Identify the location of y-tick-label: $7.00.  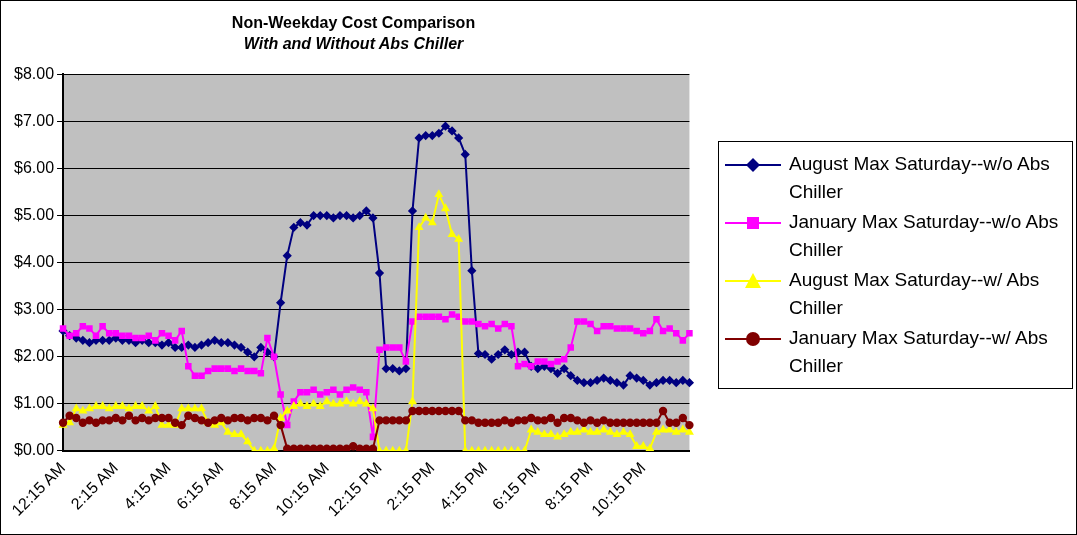
(34, 120).